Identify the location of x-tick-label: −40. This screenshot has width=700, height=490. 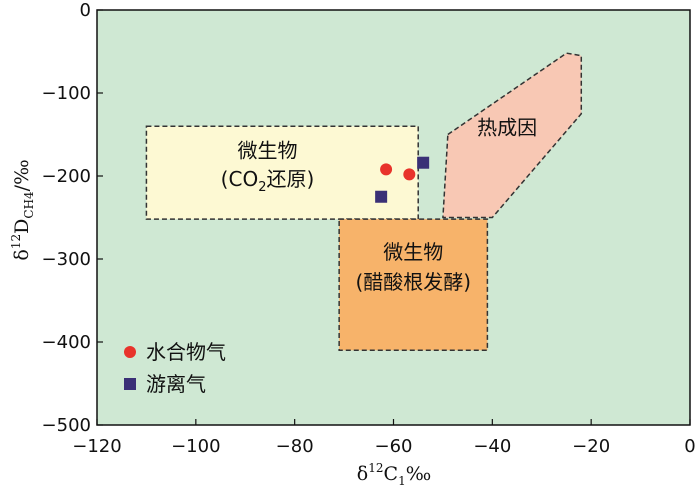
(492, 446).